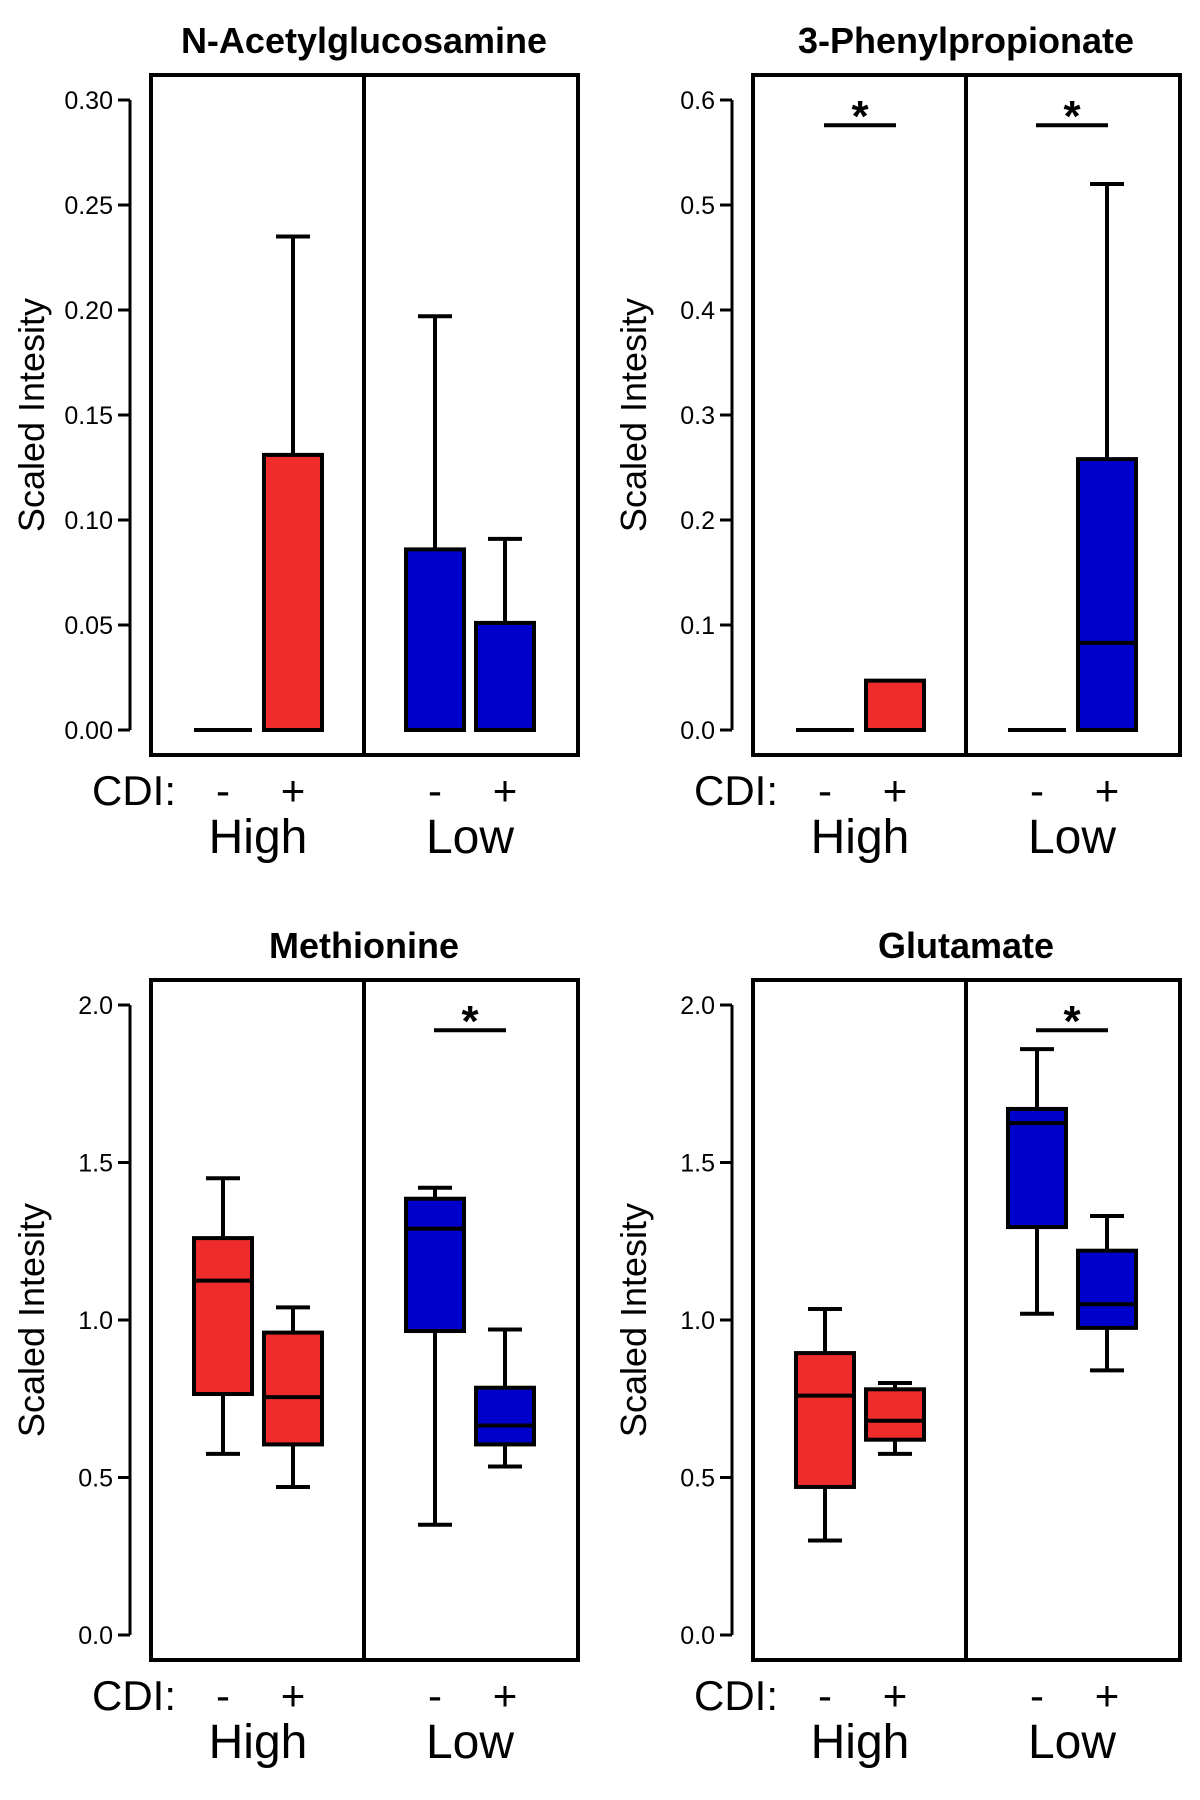  I want to click on y-tick-label: 0.6, so click(697, 101).